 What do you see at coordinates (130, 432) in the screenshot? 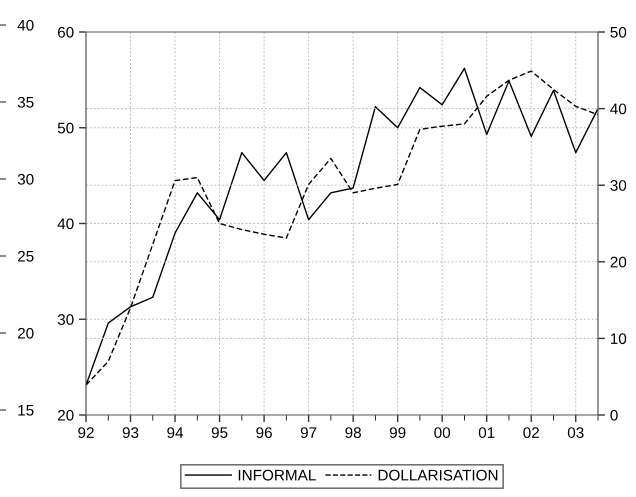
I see `x-tick-label: 93` at bounding box center [130, 432].